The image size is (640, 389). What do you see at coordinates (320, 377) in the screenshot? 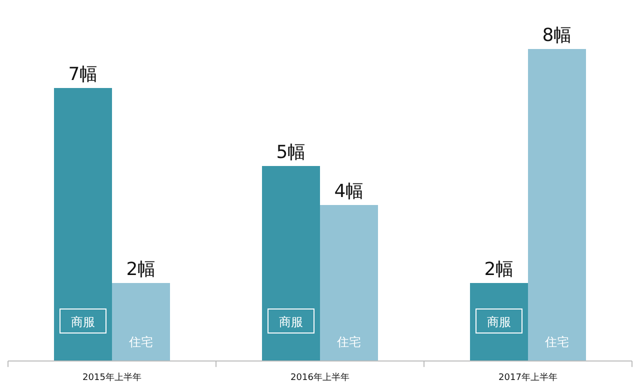
I see `x-tick-label: 2016年上半年` at bounding box center [320, 377].